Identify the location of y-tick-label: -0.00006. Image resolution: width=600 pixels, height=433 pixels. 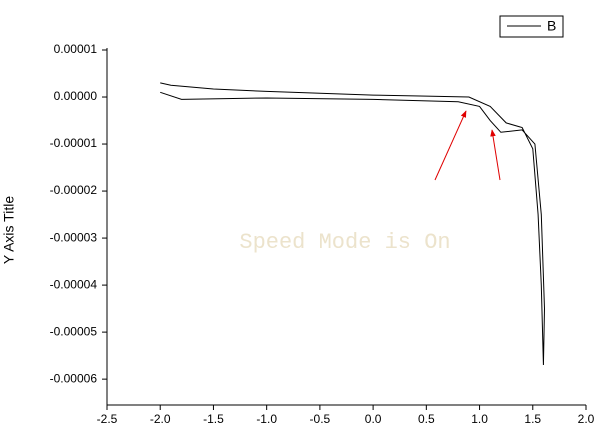
(74, 378).